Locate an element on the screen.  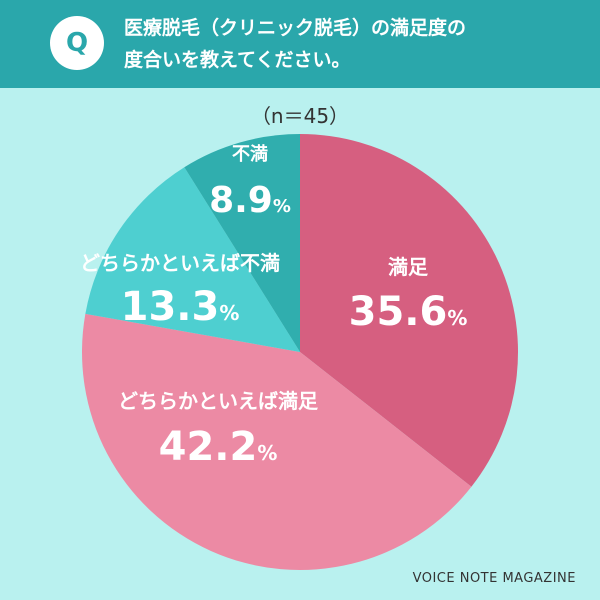
sample-size-label: （n＝45） is located at coordinates (300, 116).